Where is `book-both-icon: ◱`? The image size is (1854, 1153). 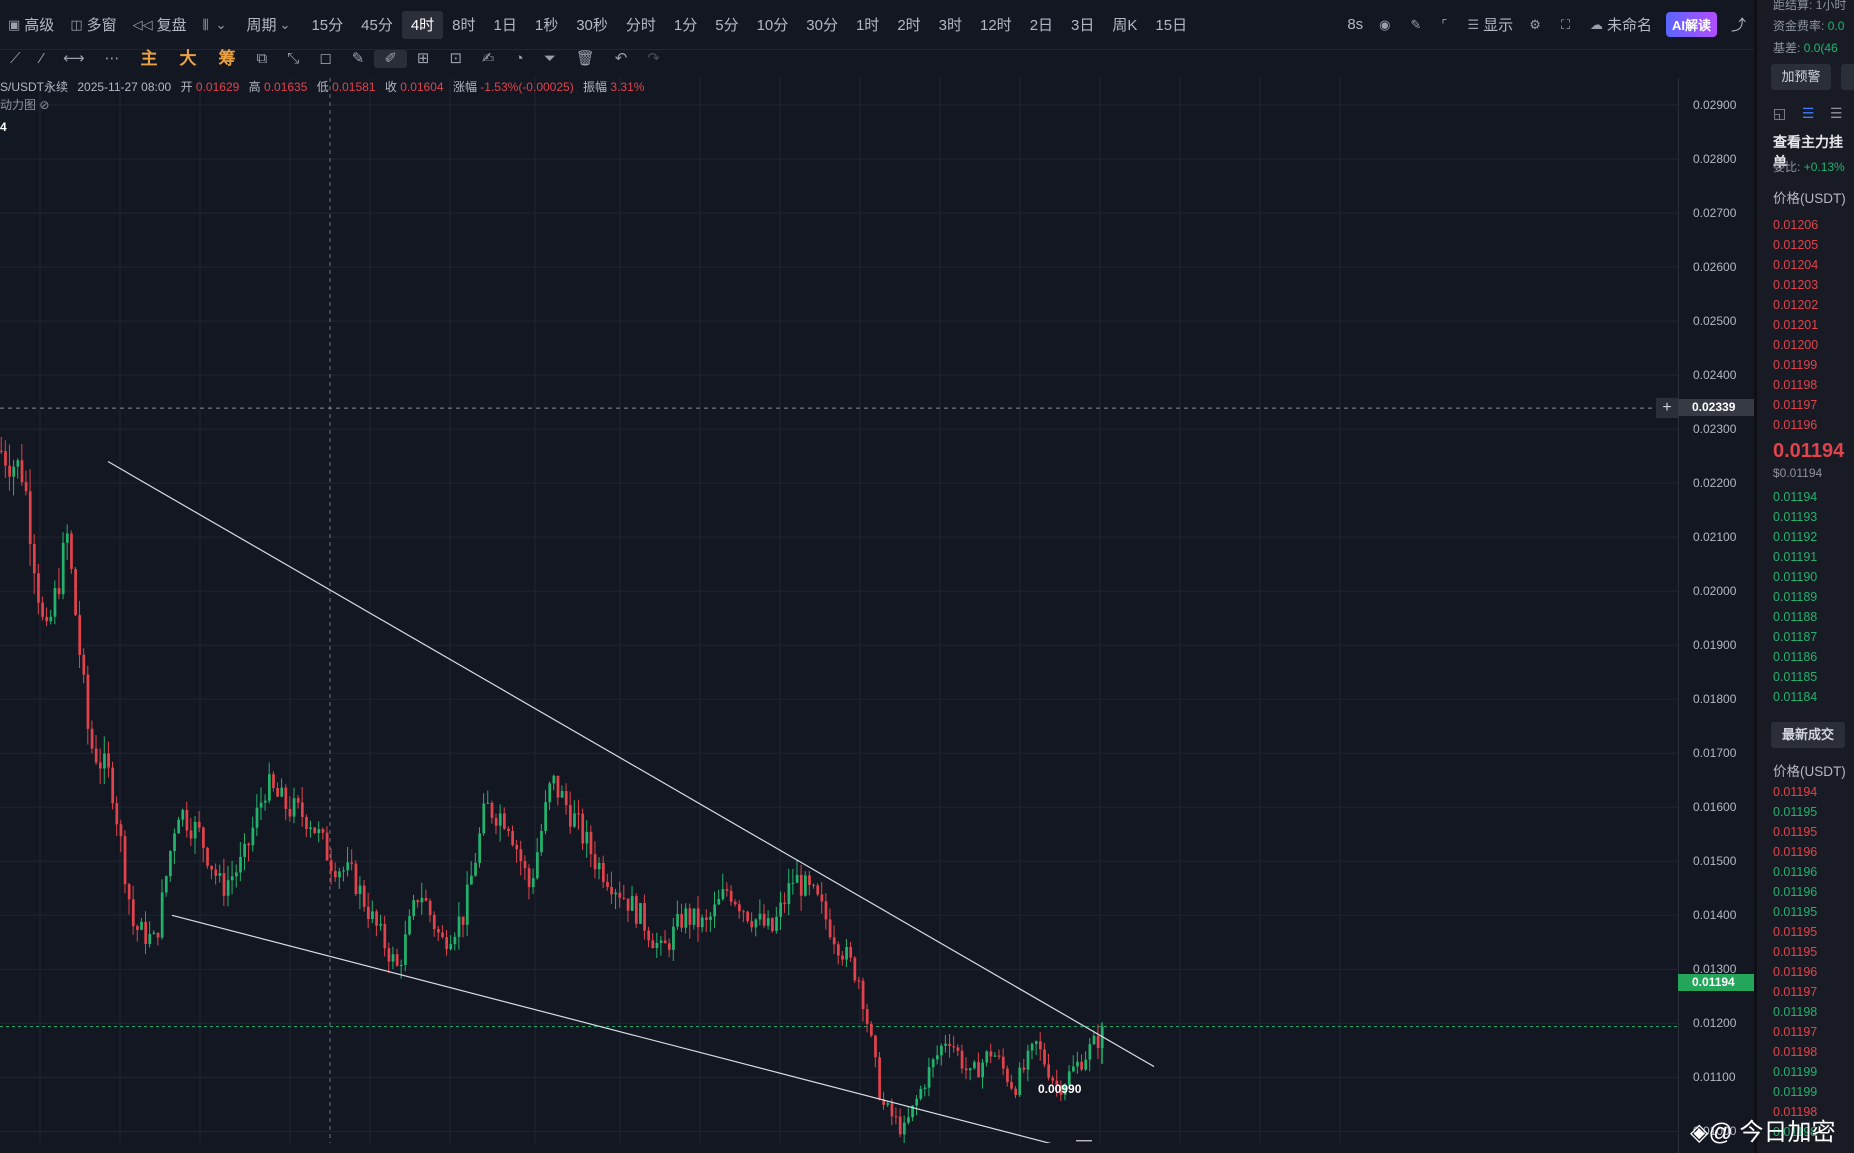 book-both-icon: ◱ is located at coordinates (1780, 113).